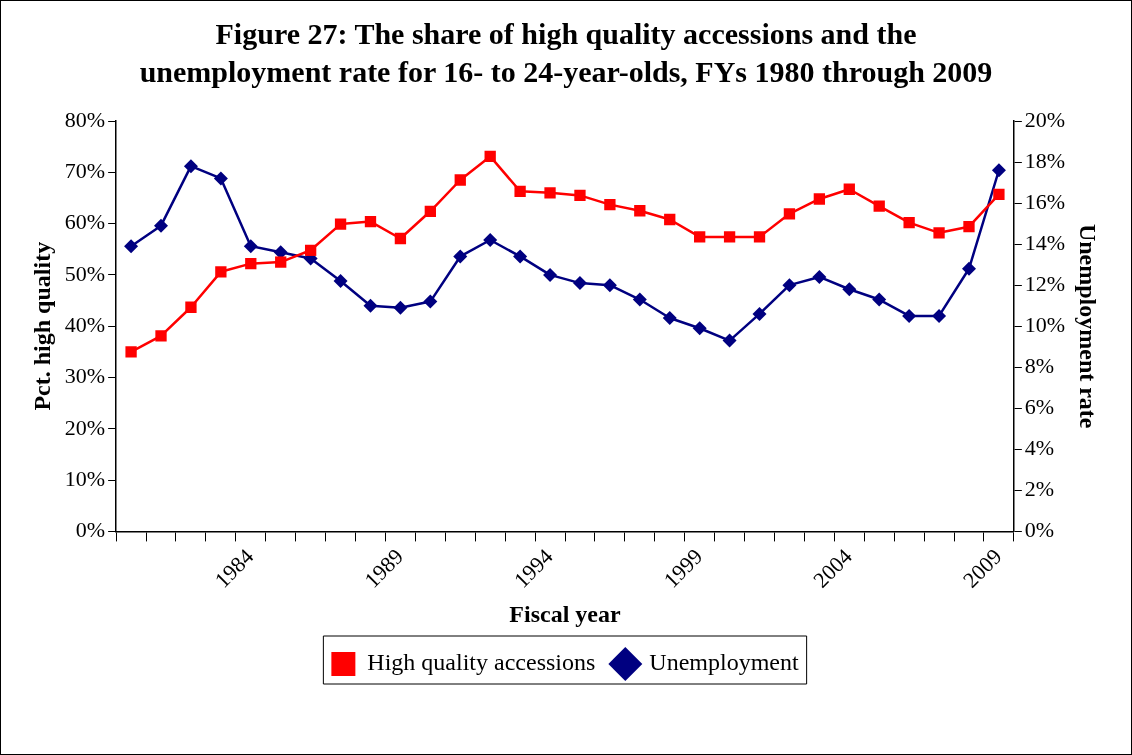  What do you see at coordinates (85, 324) in the screenshot?
I see `y-tick-label: 40%` at bounding box center [85, 324].